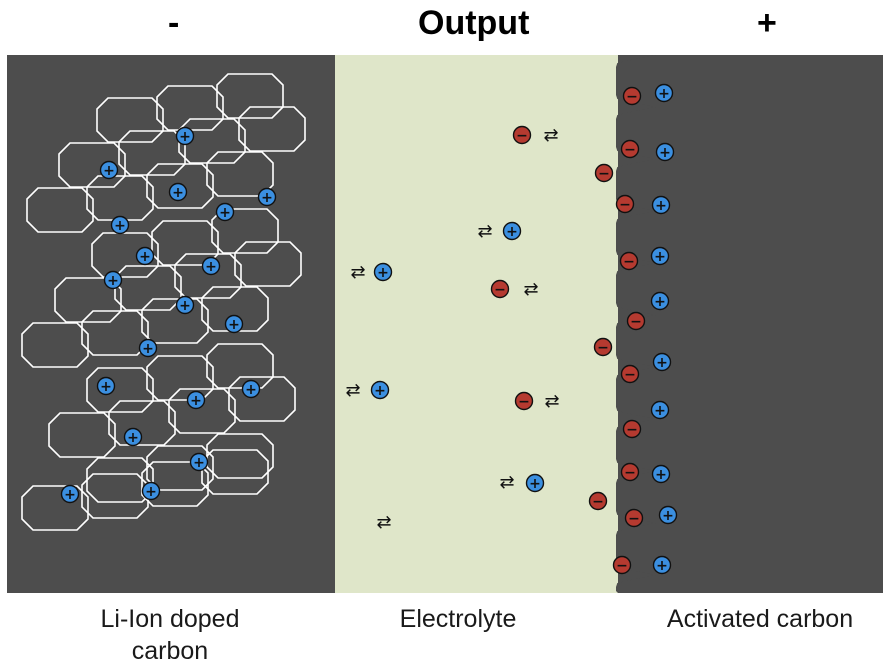  Describe the element at coordinates (170, 651) in the screenshot. I see `li-ion-carbon-label-line2: carbon` at that location.